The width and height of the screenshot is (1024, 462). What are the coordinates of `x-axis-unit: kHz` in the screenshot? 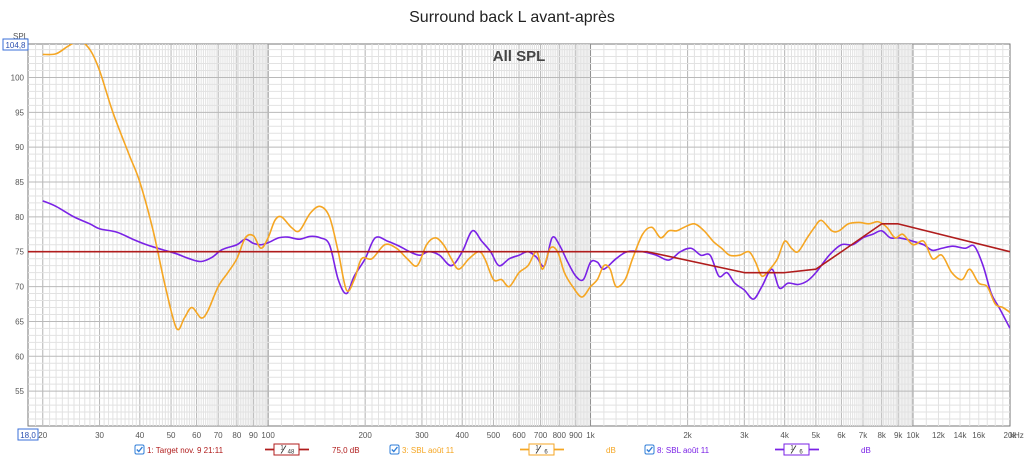 It's located at (1017, 435).